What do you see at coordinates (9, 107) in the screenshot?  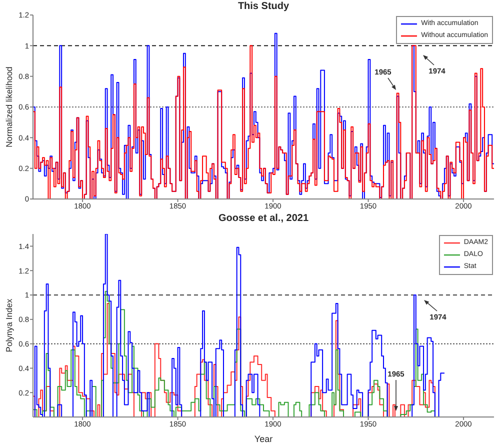 I see `y-axis-title: Normalized likelihood` at bounding box center [9, 107].